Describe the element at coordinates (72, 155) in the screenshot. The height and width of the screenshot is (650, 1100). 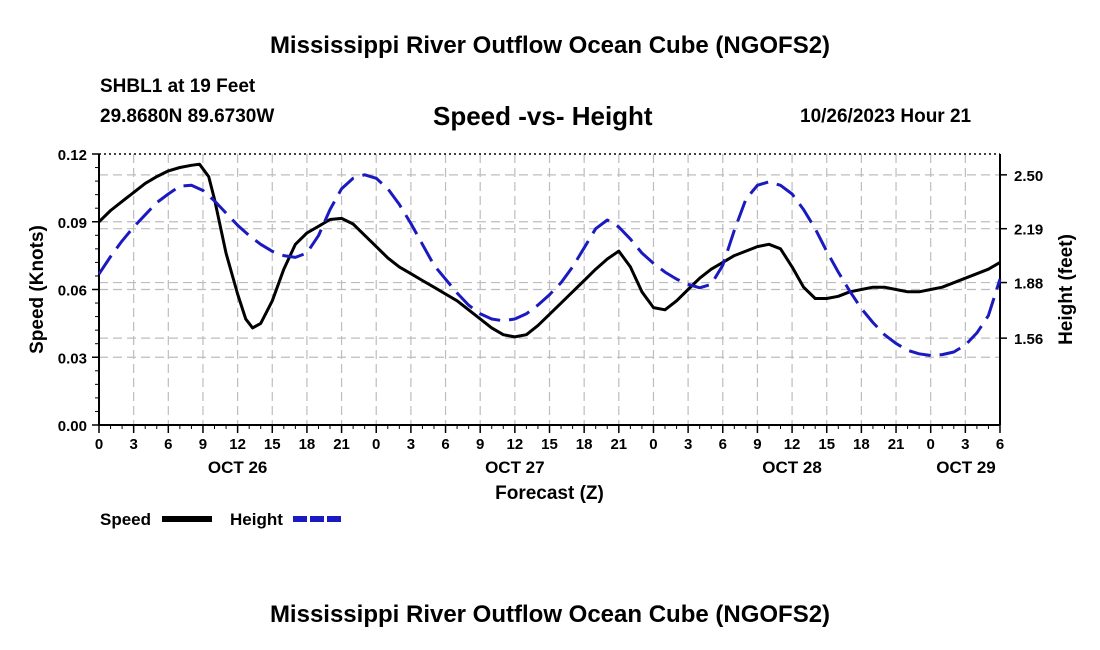
I see `y-tick-label: 0.12` at that location.